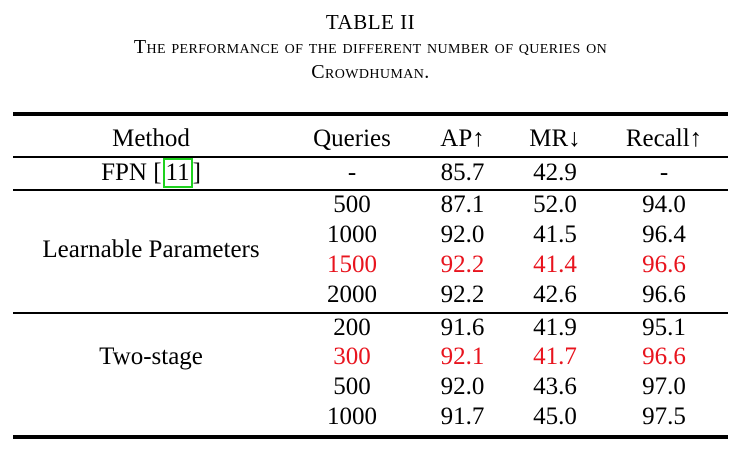 This screenshot has height=451, width=741. Describe the element at coordinates (555, 138) in the screenshot. I see `header-mr: MR↓` at that location.